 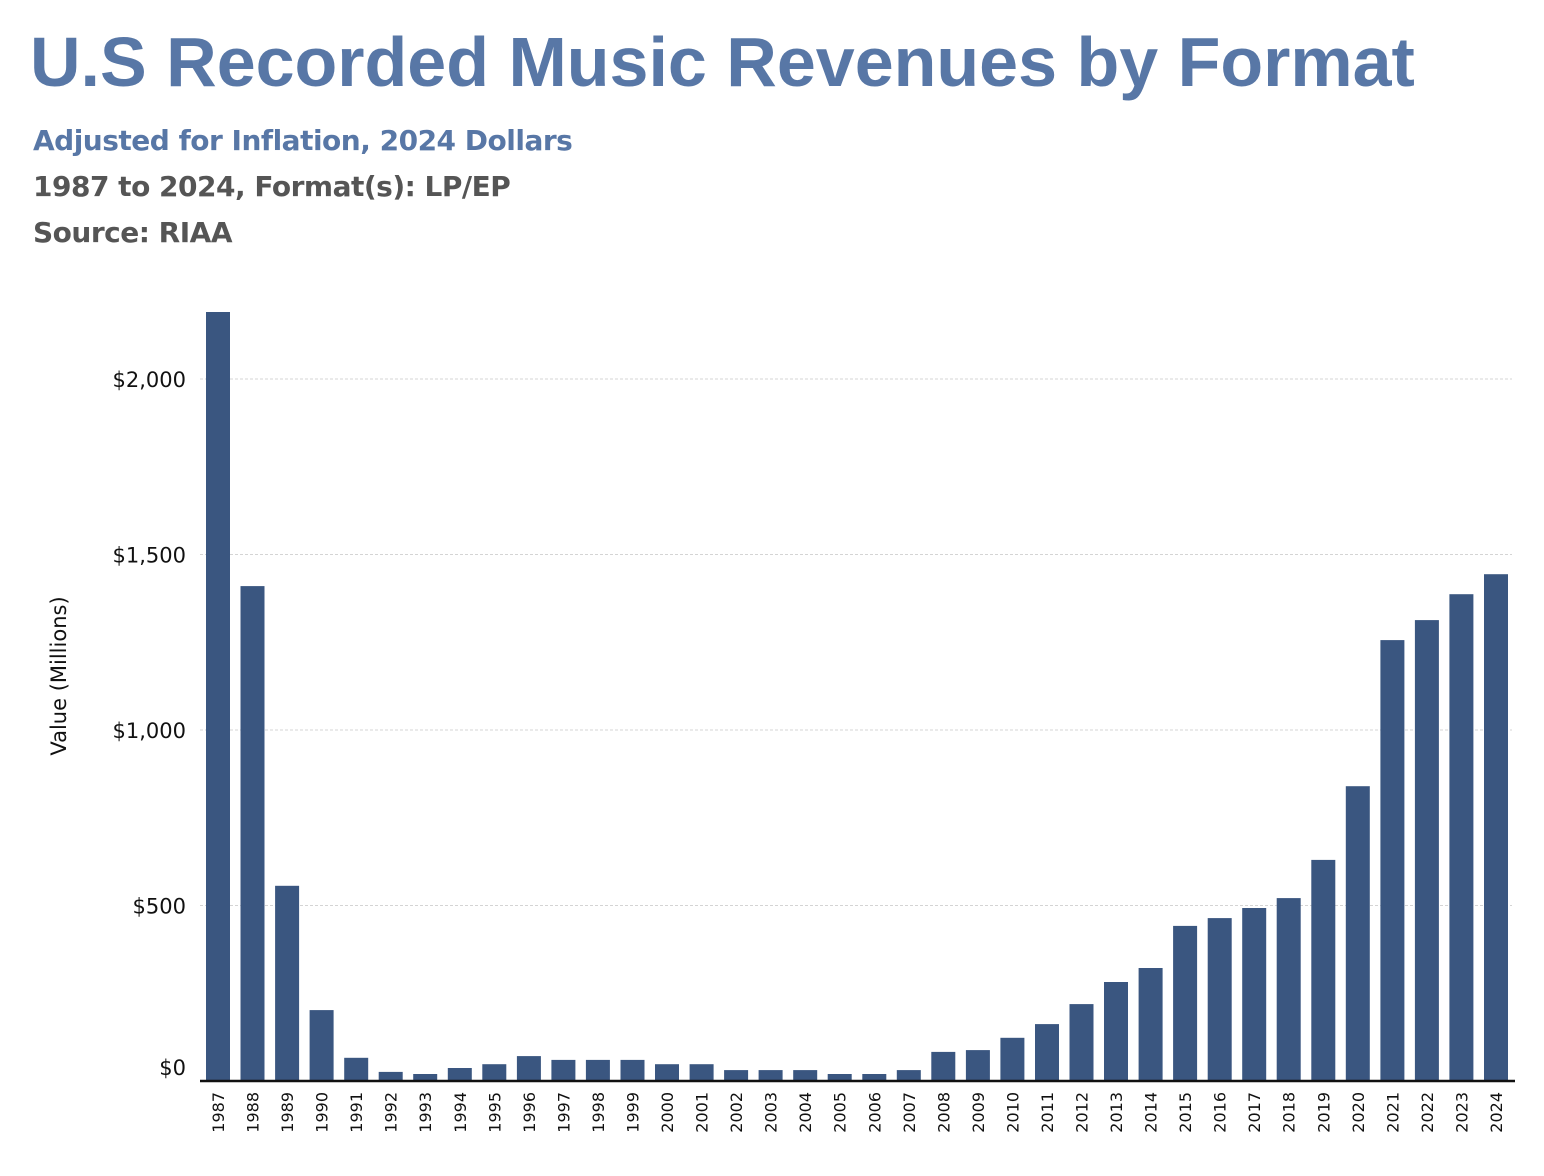 What do you see at coordinates (909, 1112) in the screenshot?
I see `x-tick-label: 2007` at bounding box center [909, 1112].